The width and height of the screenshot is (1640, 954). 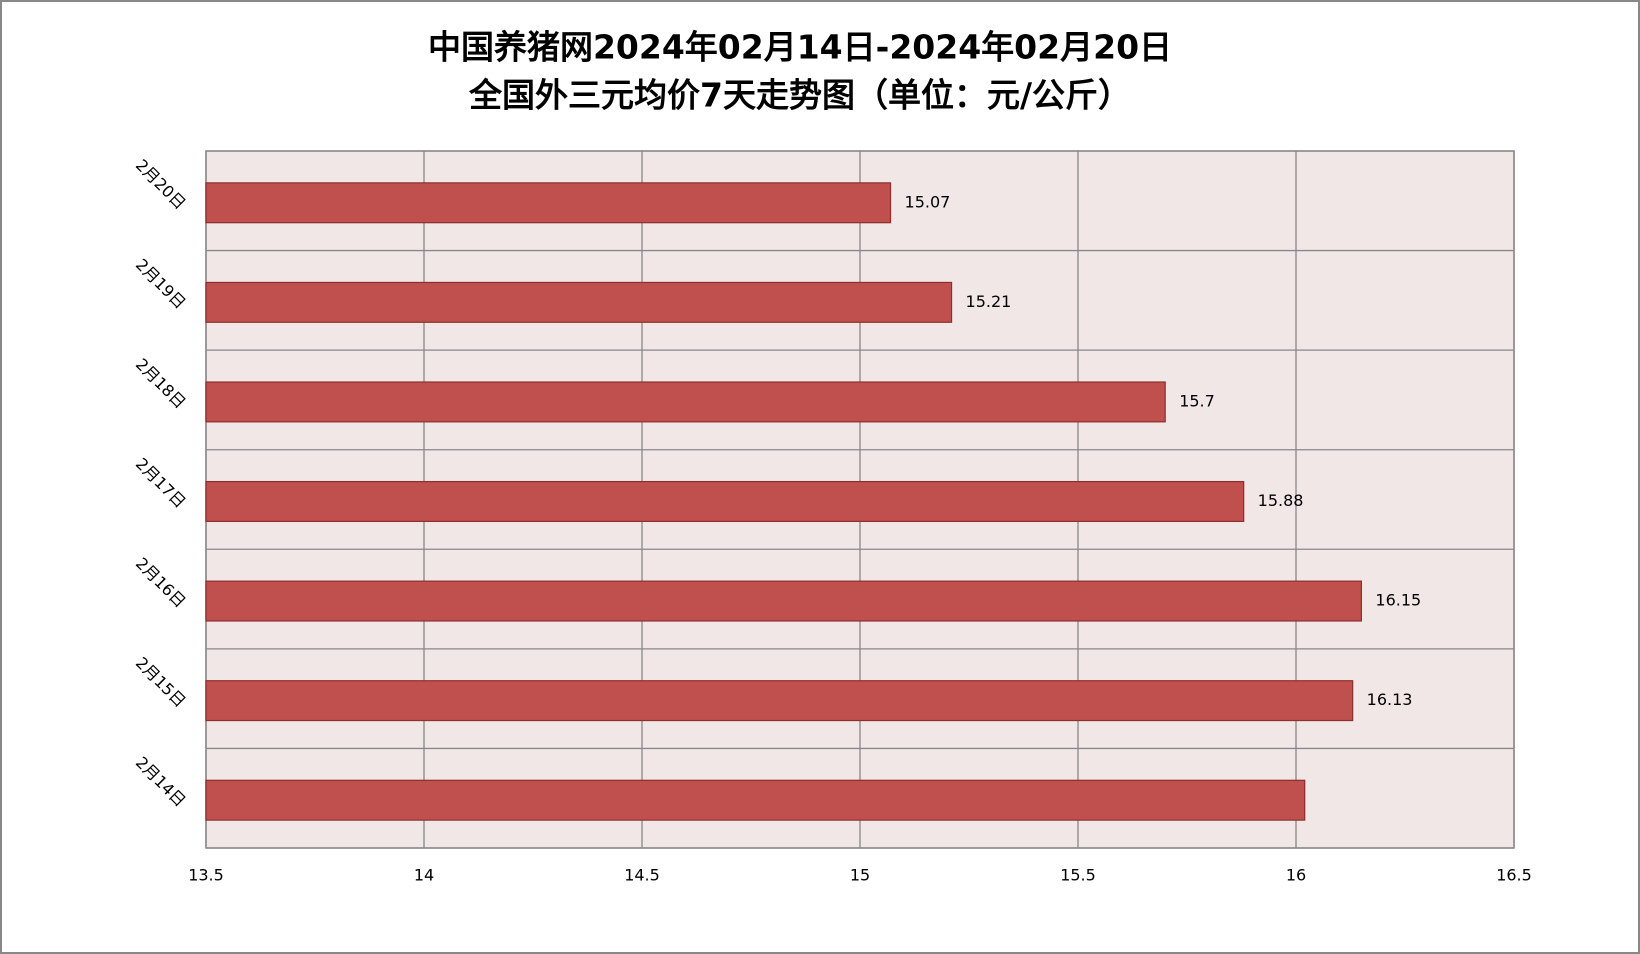 What do you see at coordinates (1281, 500) in the screenshot?
I see `data-label: 15.88` at bounding box center [1281, 500].